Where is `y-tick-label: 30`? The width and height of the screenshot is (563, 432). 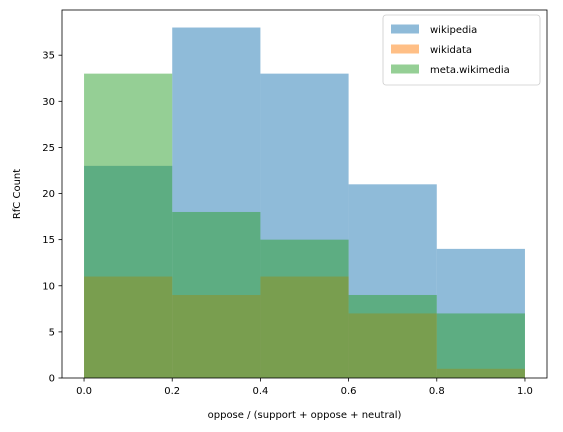
y-tick-label: 30 is located at coordinates (48, 102).